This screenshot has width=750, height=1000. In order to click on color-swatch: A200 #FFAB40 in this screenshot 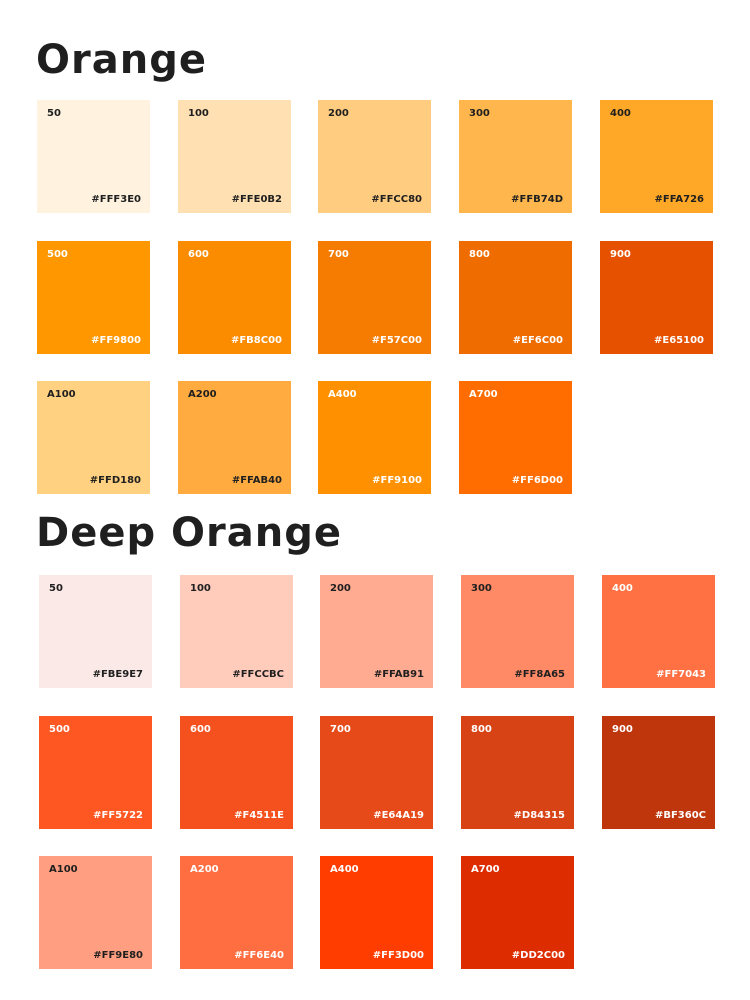, I will do `click(234, 437)`.